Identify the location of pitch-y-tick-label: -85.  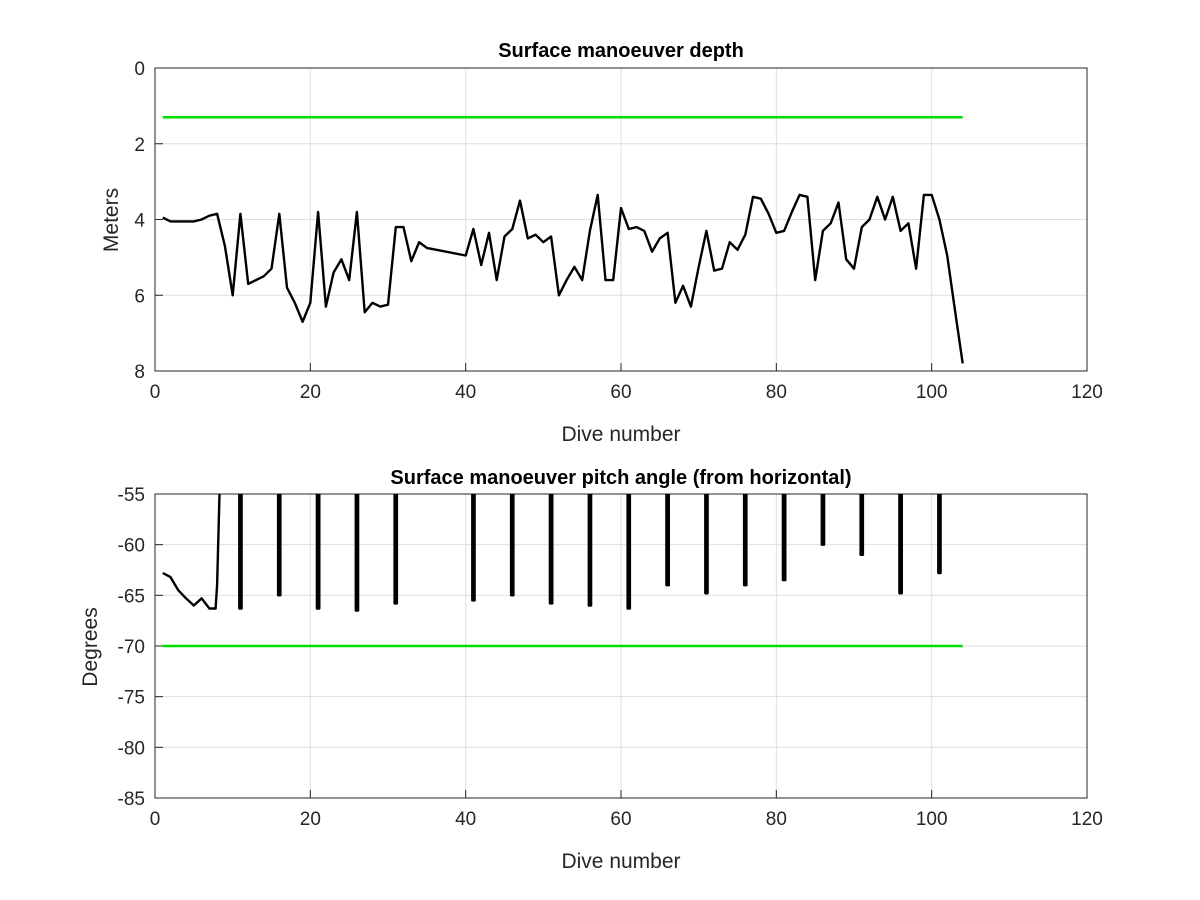
(131, 799).